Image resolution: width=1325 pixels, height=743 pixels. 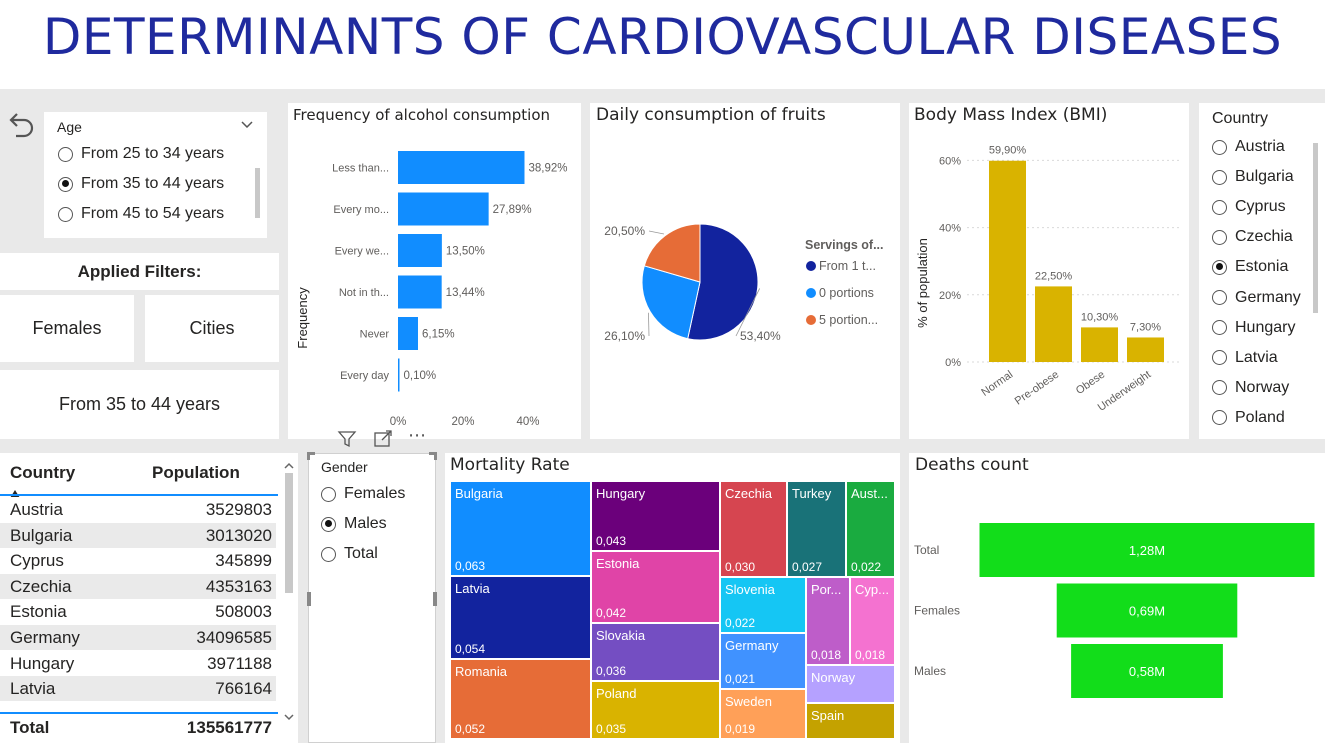 I want to click on table-row: Czechia 4353163, so click(x=138, y=586).